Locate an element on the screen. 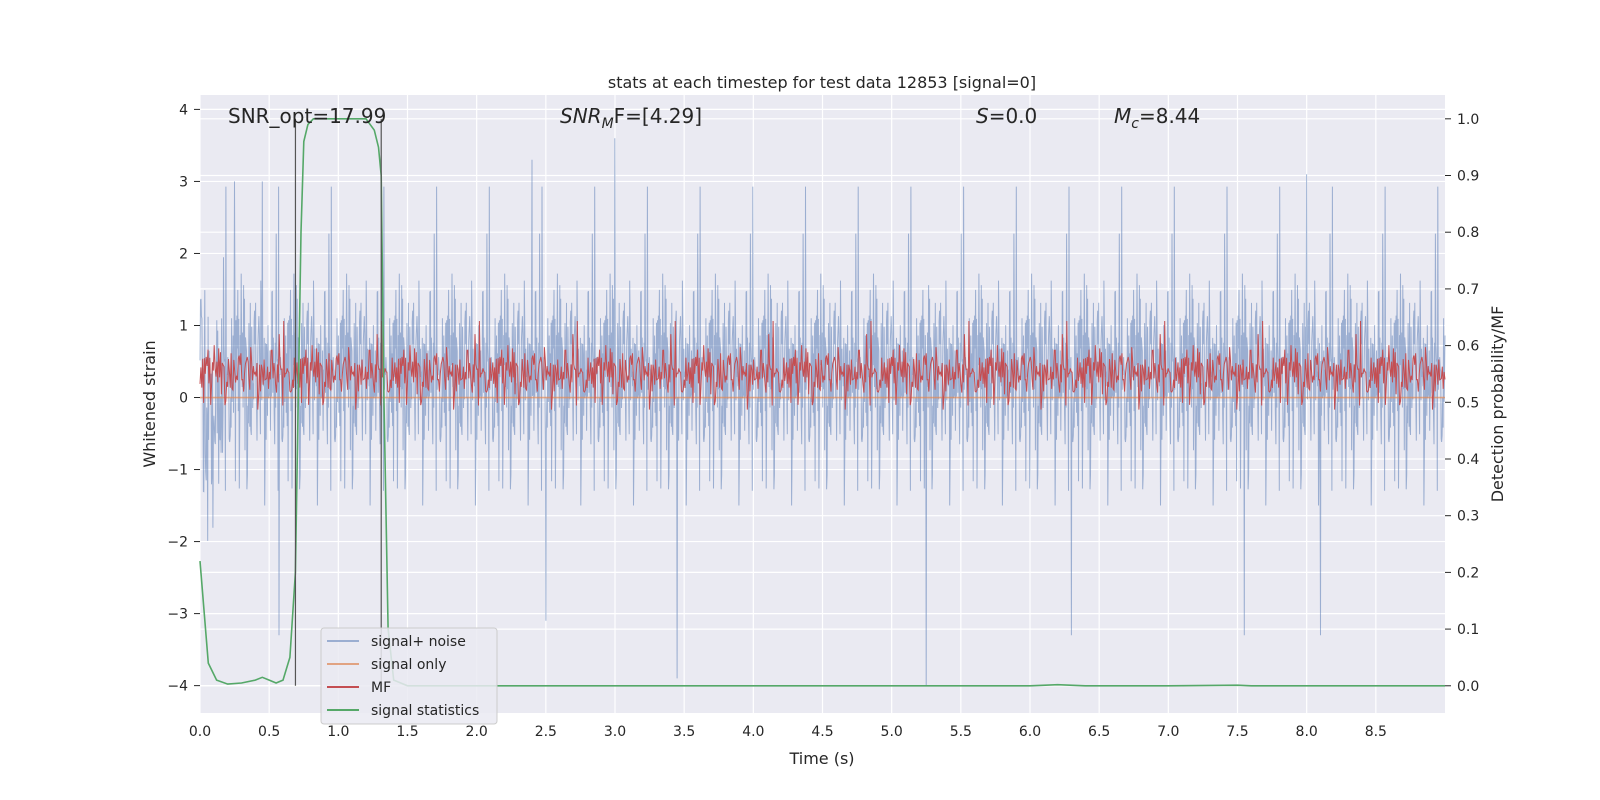 The image size is (1600, 800). series-mf is located at coordinates (822, 365).